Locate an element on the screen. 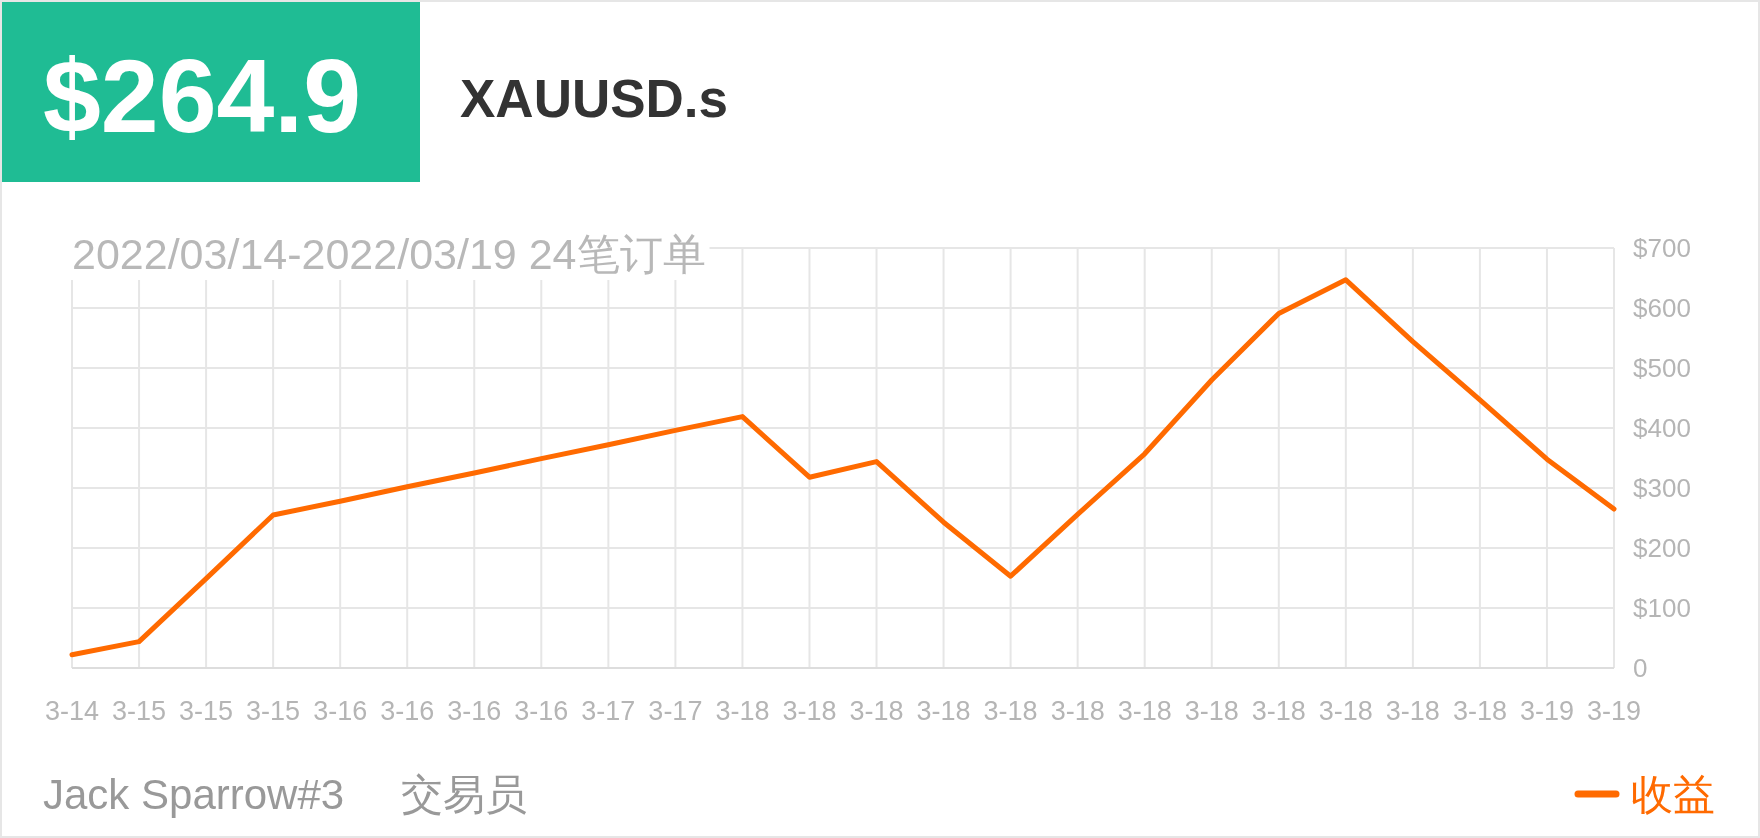  y-tick-label: $200 is located at coordinates (1662, 548).